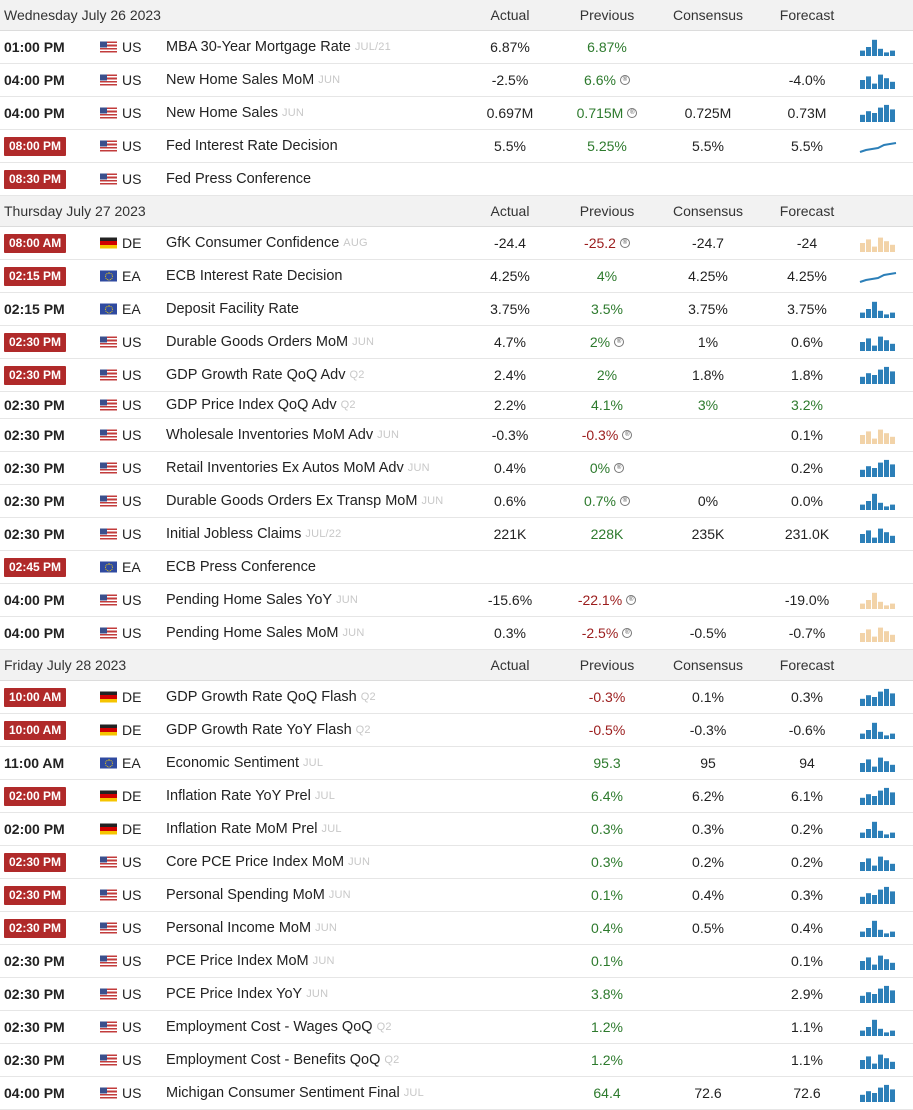 The width and height of the screenshot is (913, 1110). I want to click on event-name-link: Fed Interest Rate Decision, so click(252, 146).